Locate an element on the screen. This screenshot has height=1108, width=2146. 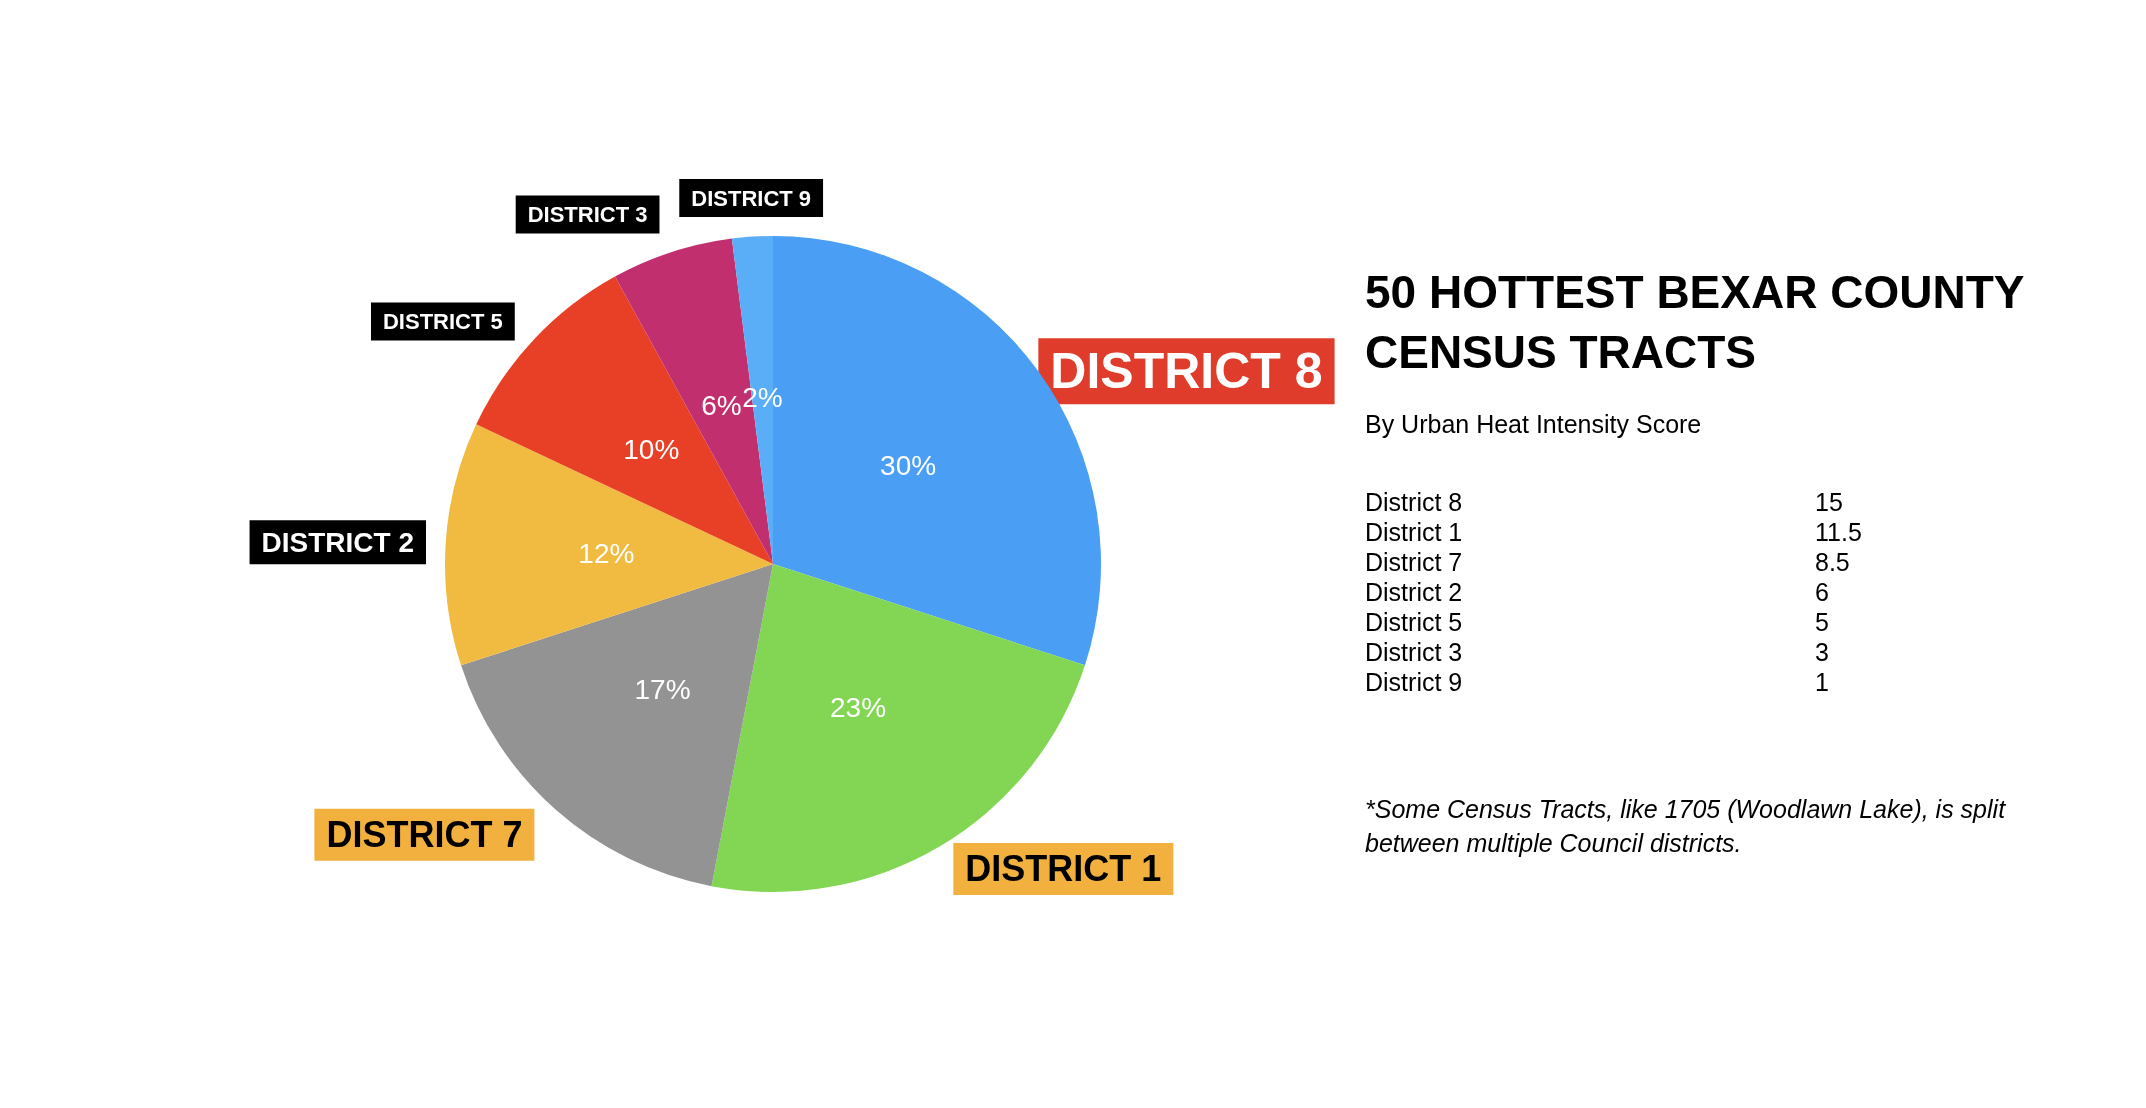
text: 11.5 is located at coordinates (1838, 532).